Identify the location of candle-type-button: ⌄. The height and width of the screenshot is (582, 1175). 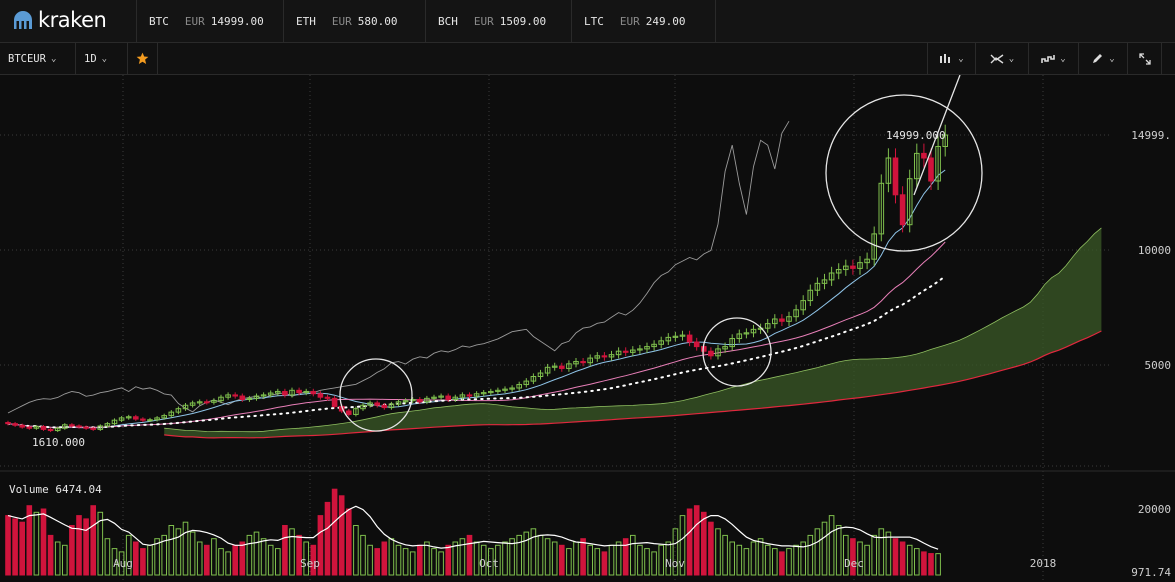
(951, 58).